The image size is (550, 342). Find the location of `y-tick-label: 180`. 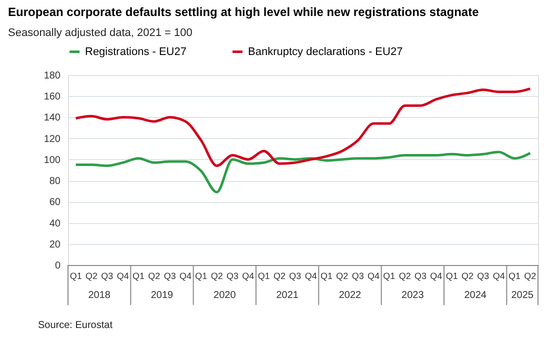

y-tick-label: 180 is located at coordinates (52, 76).